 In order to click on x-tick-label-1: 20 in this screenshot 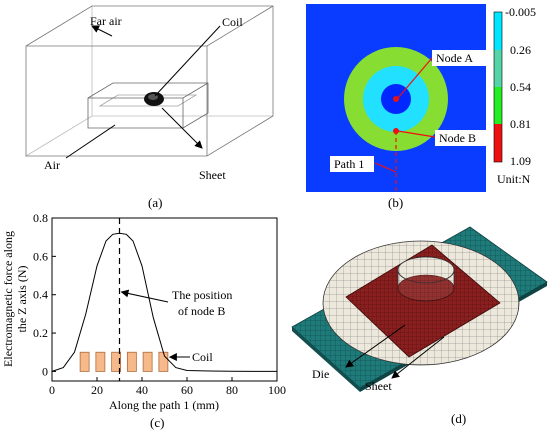, I will do `click(97, 390)`.